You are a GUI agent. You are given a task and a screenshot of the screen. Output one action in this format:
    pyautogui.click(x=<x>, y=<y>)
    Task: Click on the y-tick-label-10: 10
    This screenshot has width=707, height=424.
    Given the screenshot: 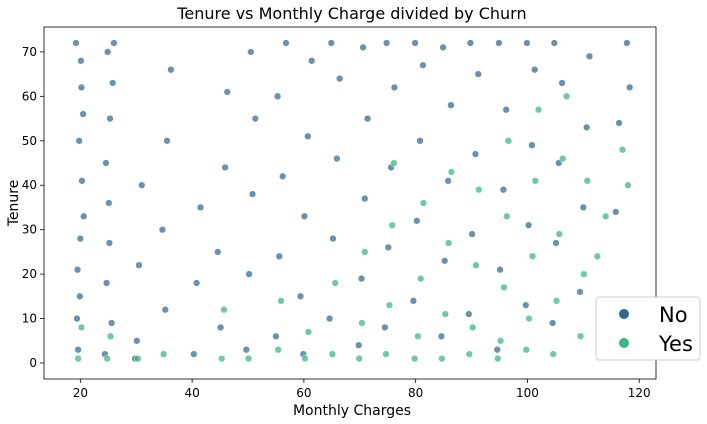 What is the action you would take?
    pyautogui.click(x=29, y=319)
    